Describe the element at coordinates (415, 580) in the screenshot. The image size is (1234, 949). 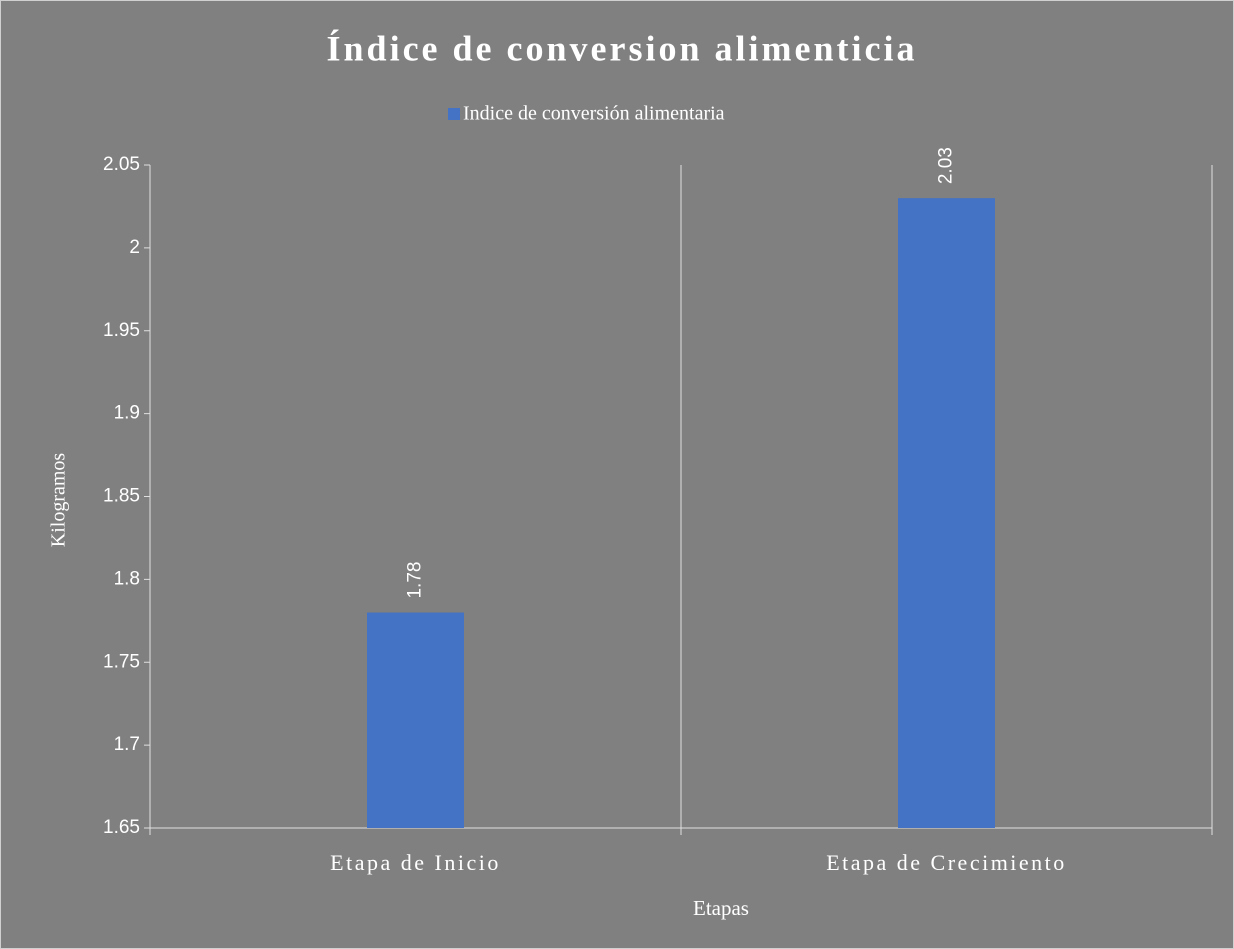
I see `data-label: 1.78` at that location.